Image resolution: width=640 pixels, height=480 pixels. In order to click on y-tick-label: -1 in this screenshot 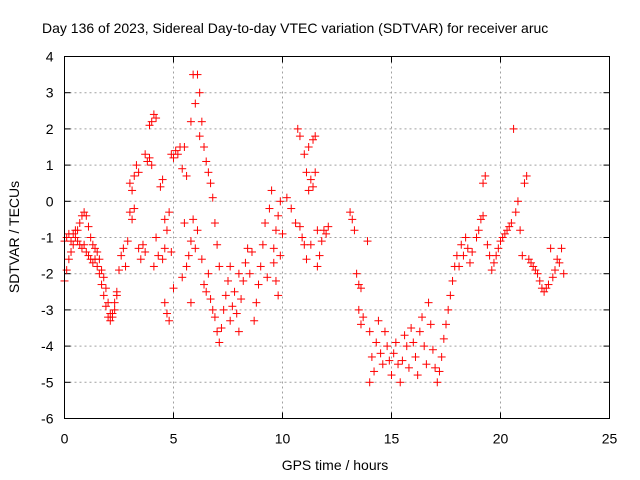, I will do `click(47, 238)`.